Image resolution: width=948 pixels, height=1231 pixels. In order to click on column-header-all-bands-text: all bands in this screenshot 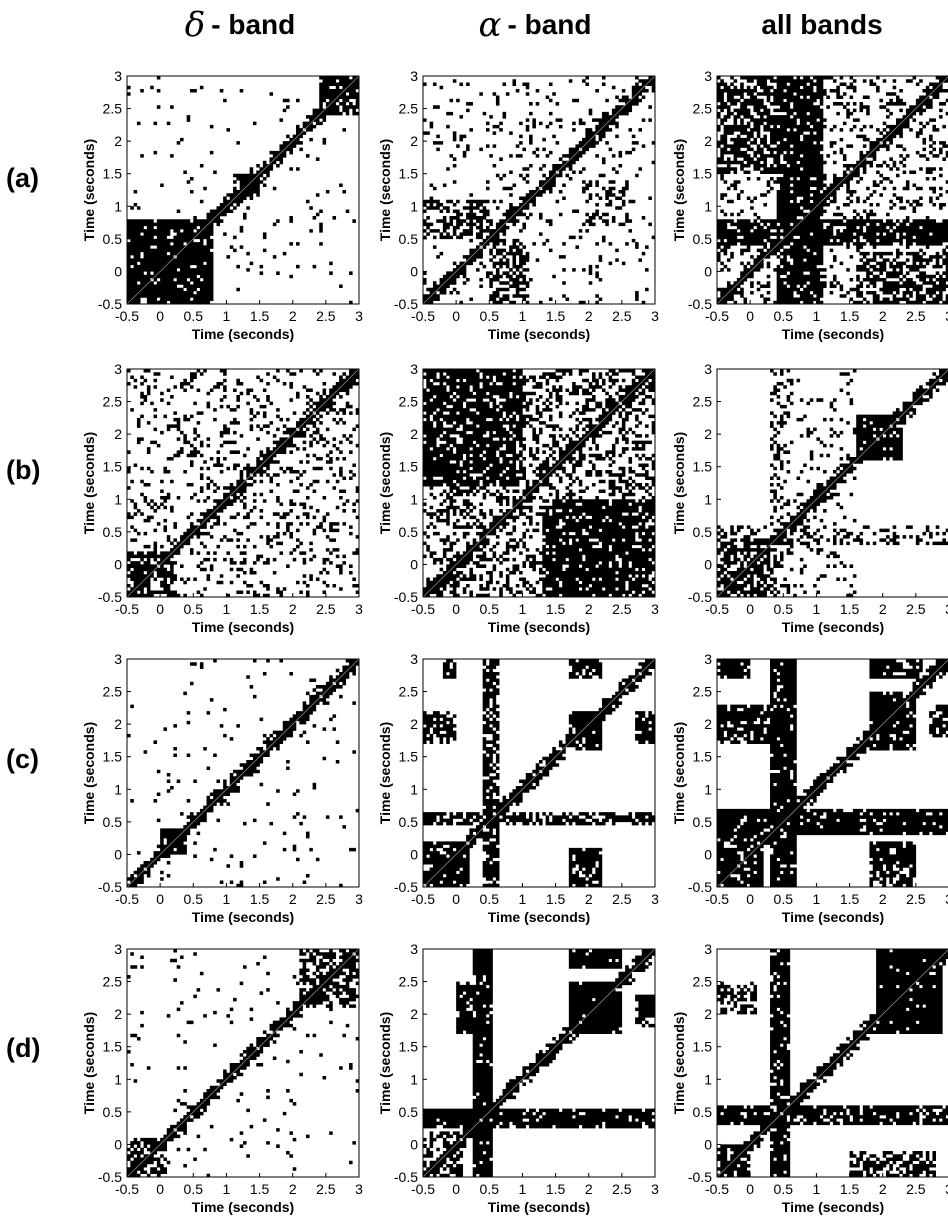, I will do `click(822, 24)`.